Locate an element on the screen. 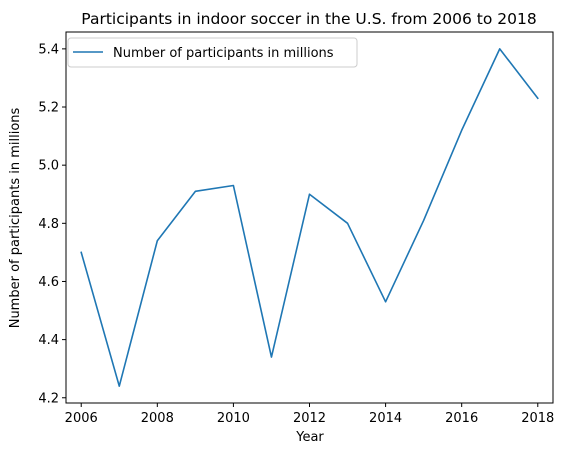  y-tick-label: 4.8 is located at coordinates (48, 224).